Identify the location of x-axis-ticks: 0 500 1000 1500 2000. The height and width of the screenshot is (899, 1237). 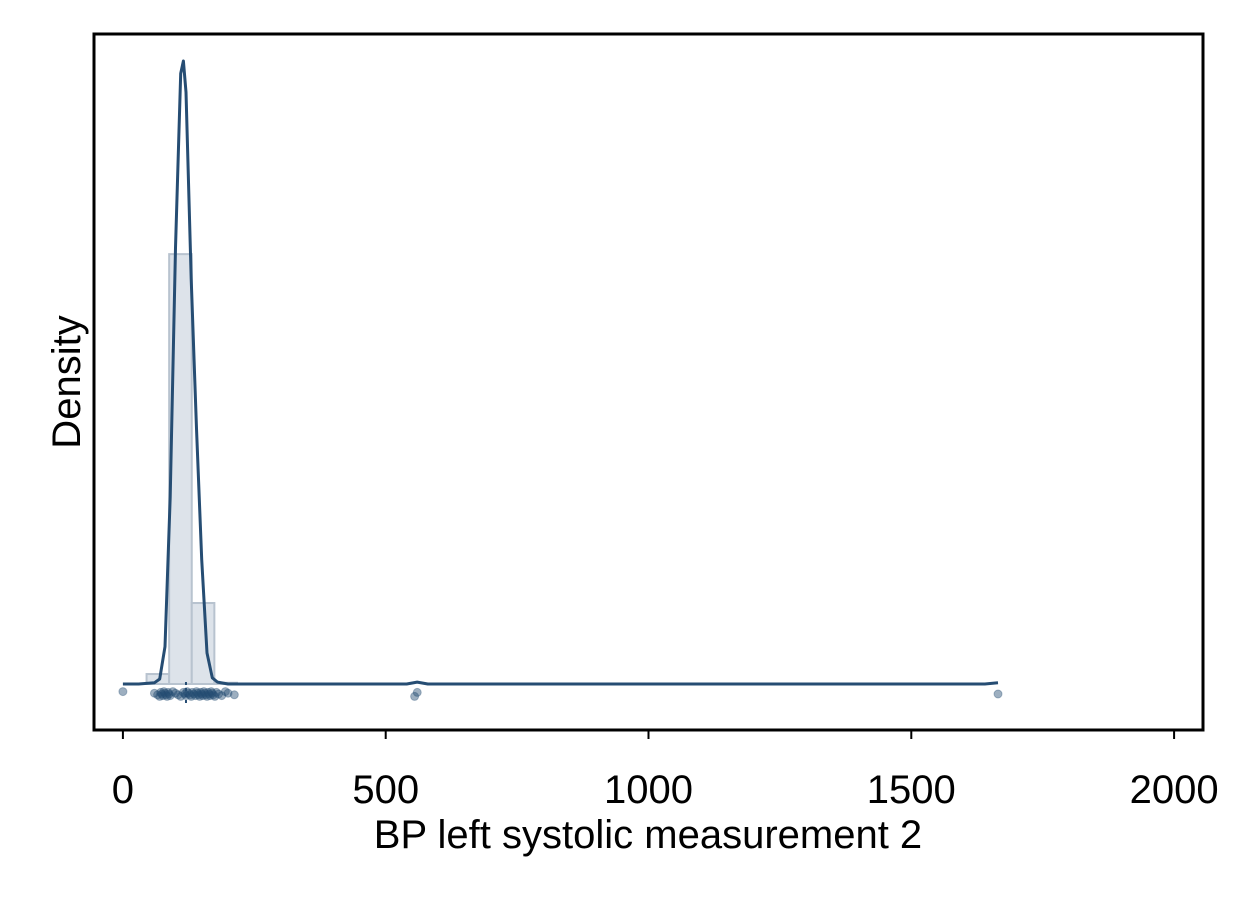
(665, 771).